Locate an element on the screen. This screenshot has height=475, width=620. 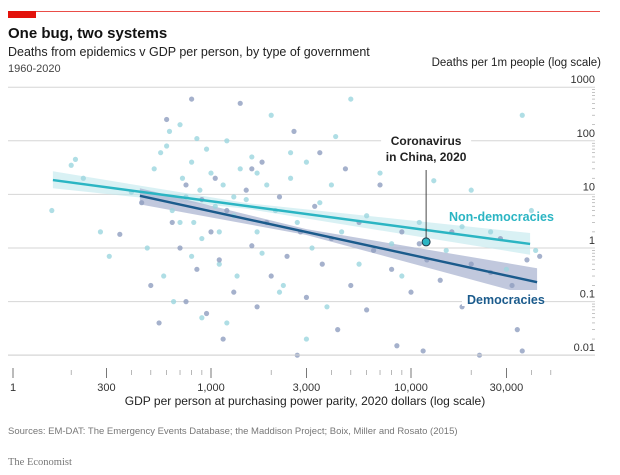
legend-non-democracies: Non-democracies is located at coordinates (501, 217).